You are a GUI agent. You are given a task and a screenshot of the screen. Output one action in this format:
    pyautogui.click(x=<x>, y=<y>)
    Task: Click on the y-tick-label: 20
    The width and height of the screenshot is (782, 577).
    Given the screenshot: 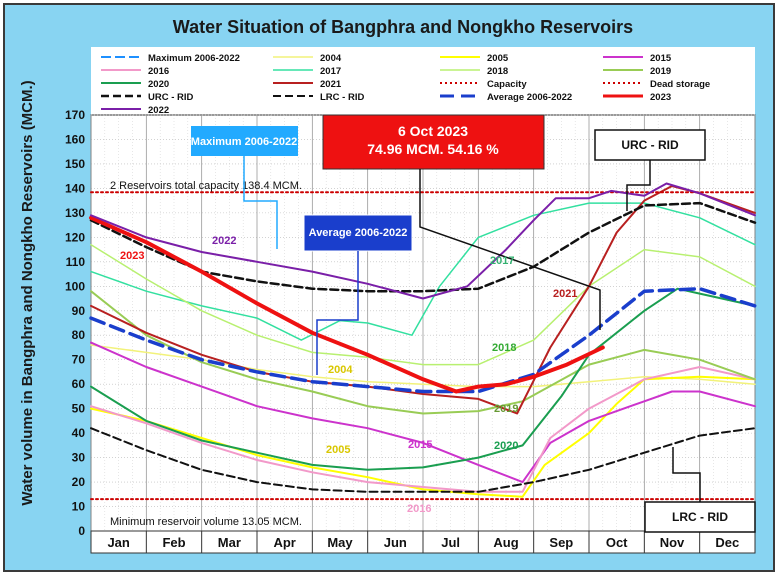 What is the action you would take?
    pyautogui.click(x=79, y=482)
    